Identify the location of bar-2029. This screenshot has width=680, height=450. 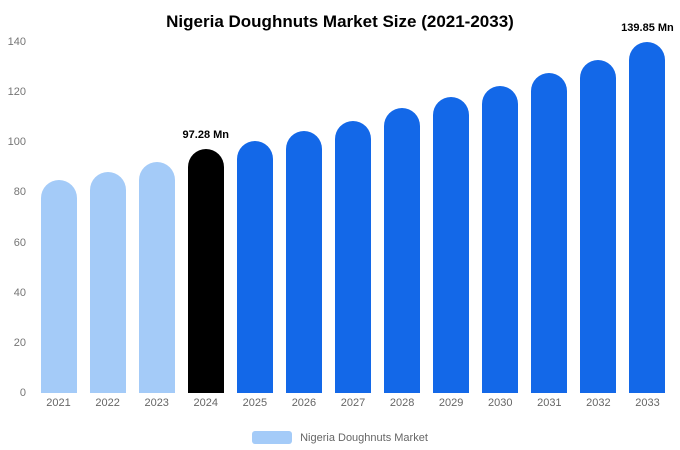
(451, 245).